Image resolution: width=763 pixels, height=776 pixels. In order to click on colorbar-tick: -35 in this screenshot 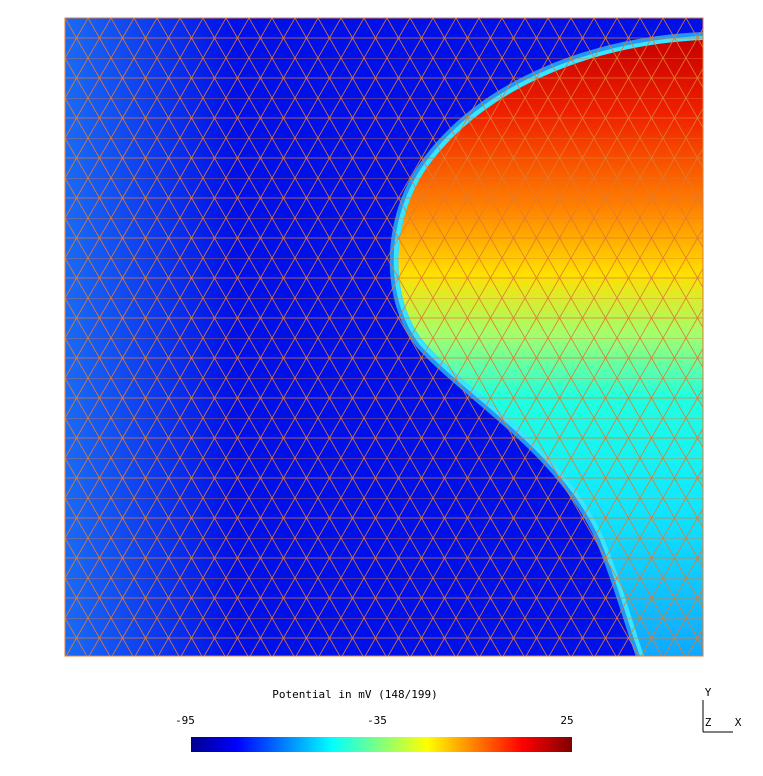, I will do `click(377, 720)`.